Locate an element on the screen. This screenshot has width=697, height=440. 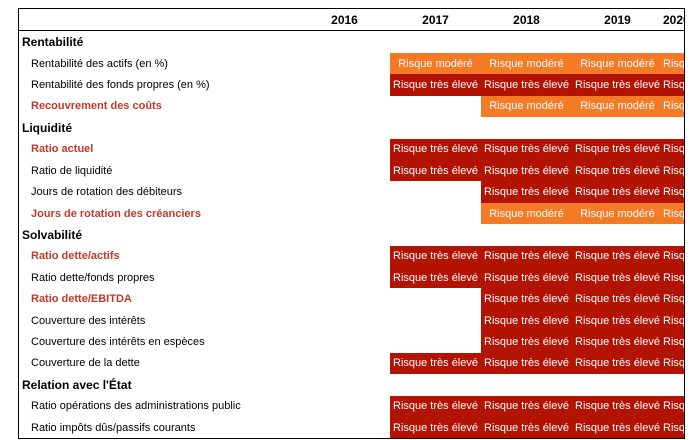
row-label: Couverture de la dette is located at coordinates (85, 363).